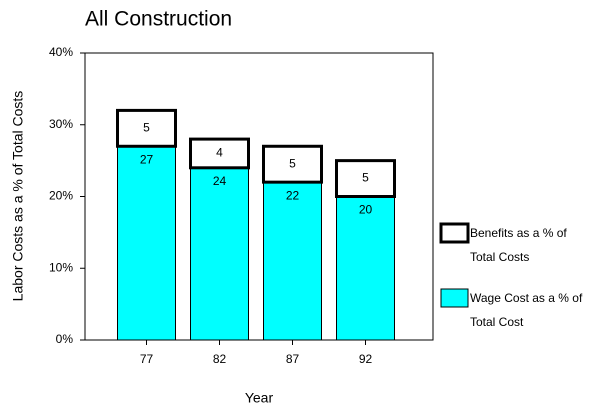 This screenshot has width=606, height=409. What do you see at coordinates (61, 52) in the screenshot?
I see `y-tick-label: 40%` at bounding box center [61, 52].